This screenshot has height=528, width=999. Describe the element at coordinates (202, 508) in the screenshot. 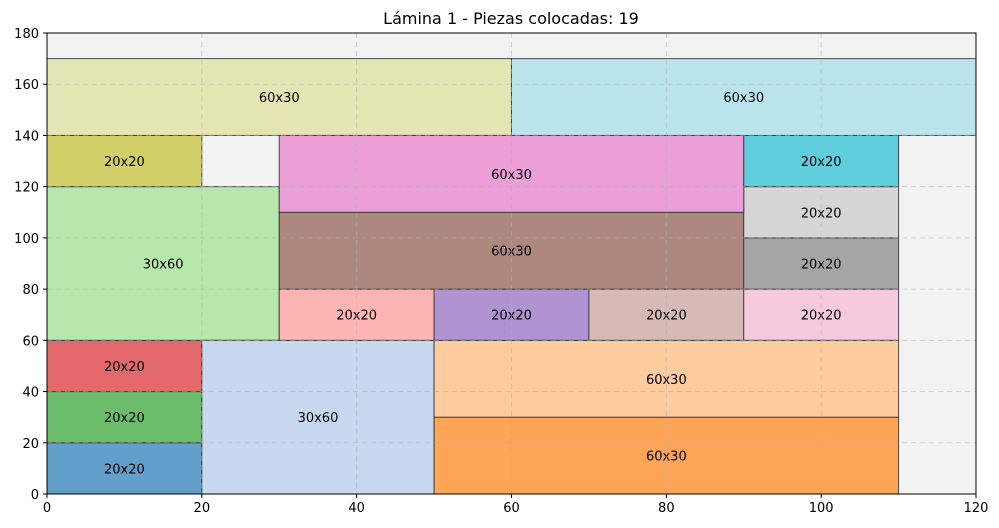

I see `x-tick-label-1: 20` at that location.